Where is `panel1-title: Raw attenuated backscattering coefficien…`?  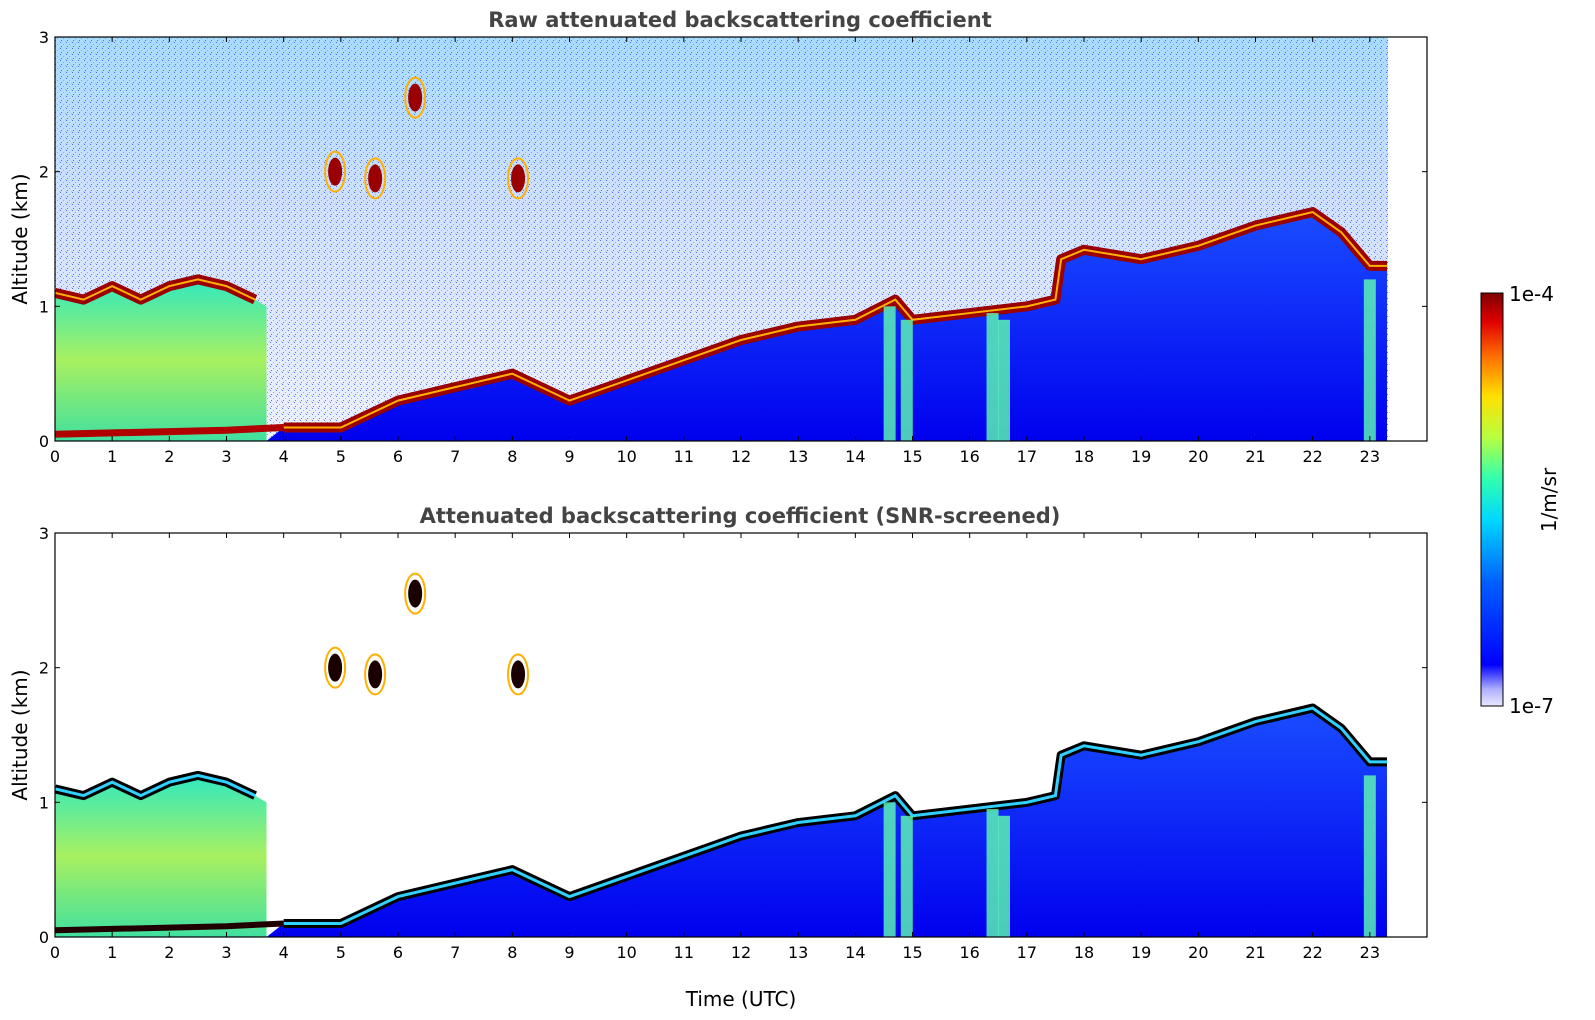 panel1-title: Raw attenuated backscattering coefficien… is located at coordinates (740, 20).